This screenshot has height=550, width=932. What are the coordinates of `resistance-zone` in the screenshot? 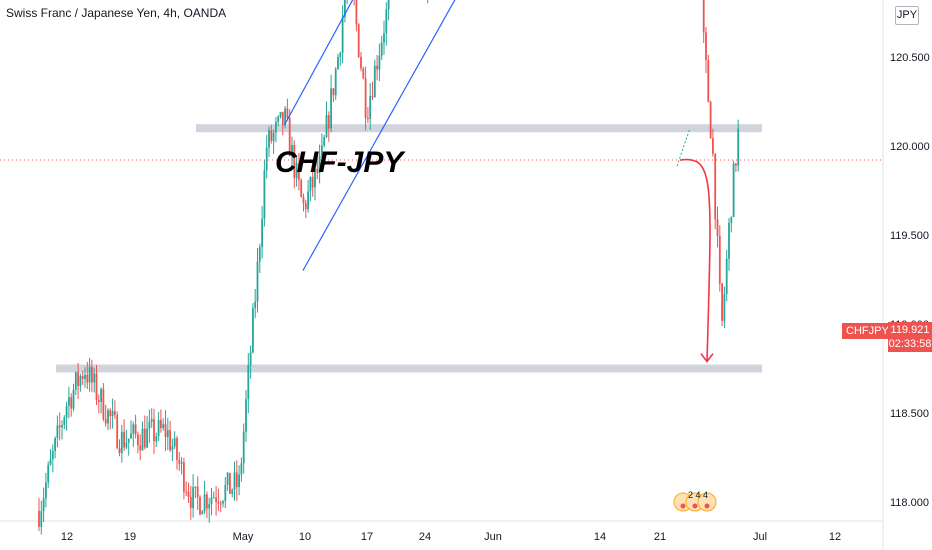 It's located at (479, 128).